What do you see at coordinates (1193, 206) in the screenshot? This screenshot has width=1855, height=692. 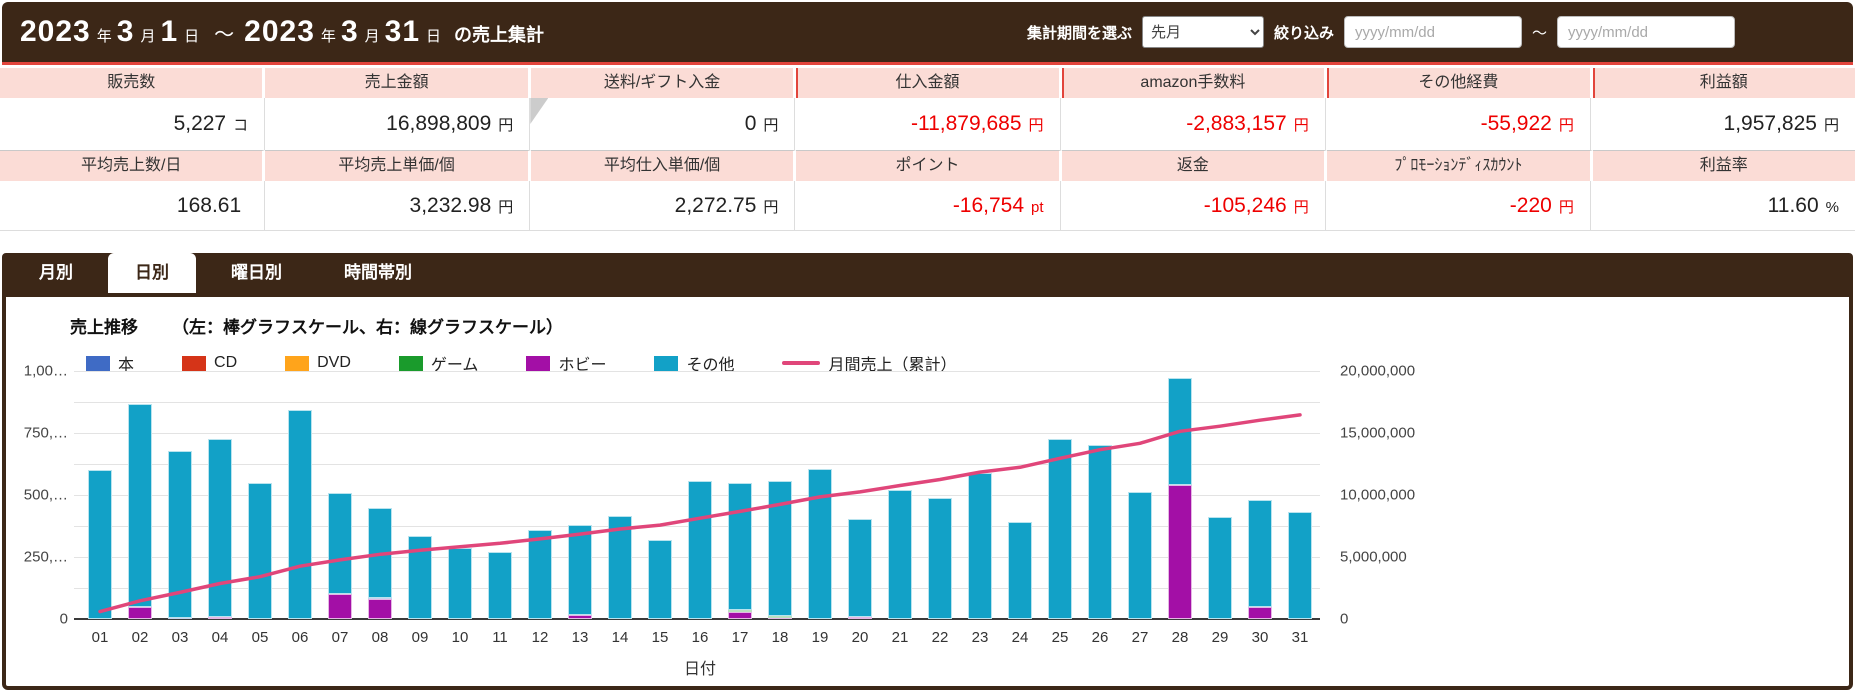 I see `summary-value-cell: -105,246 円` at bounding box center [1193, 206].